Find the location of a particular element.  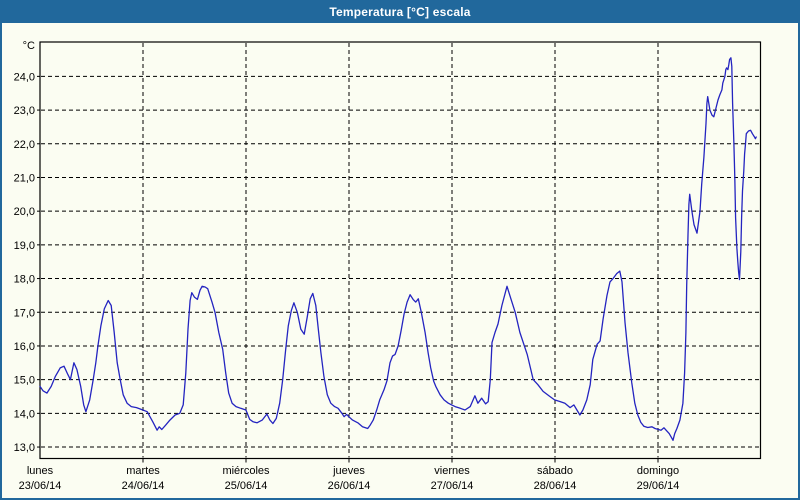

day-name-label: martes is located at coordinates (143, 471).